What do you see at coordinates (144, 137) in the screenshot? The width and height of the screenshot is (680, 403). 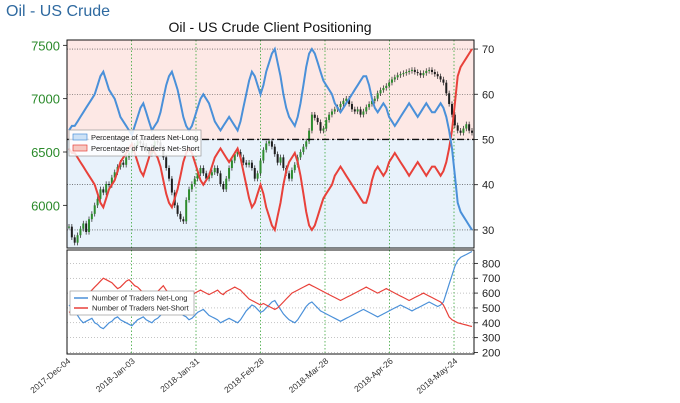 I see `legend-label-long-pct: Percentage of Traders Net-Long` at bounding box center [144, 137].